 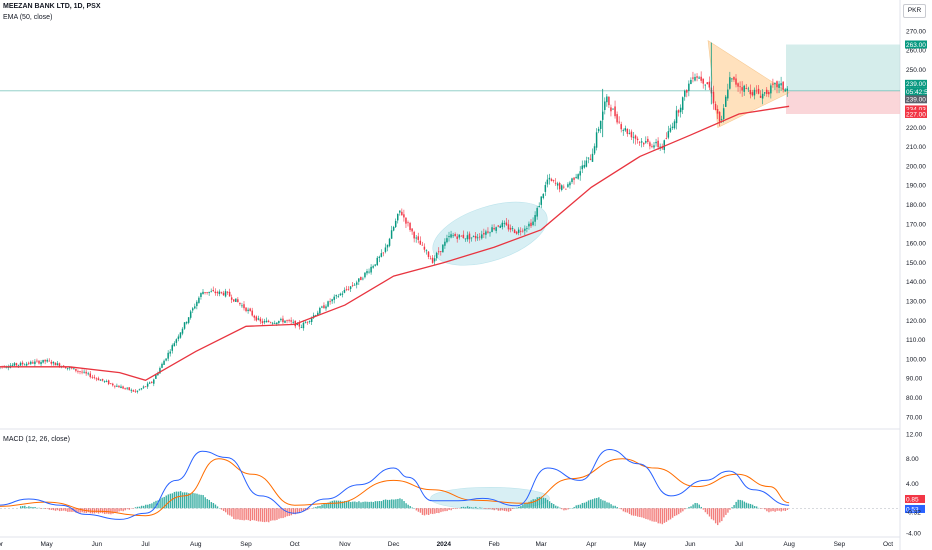 I want to click on time-tick-label: Jun, so click(x=97, y=544).